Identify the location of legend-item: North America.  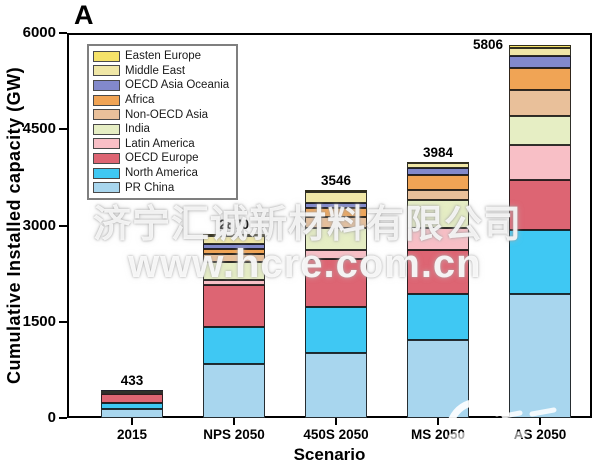
(161, 173).